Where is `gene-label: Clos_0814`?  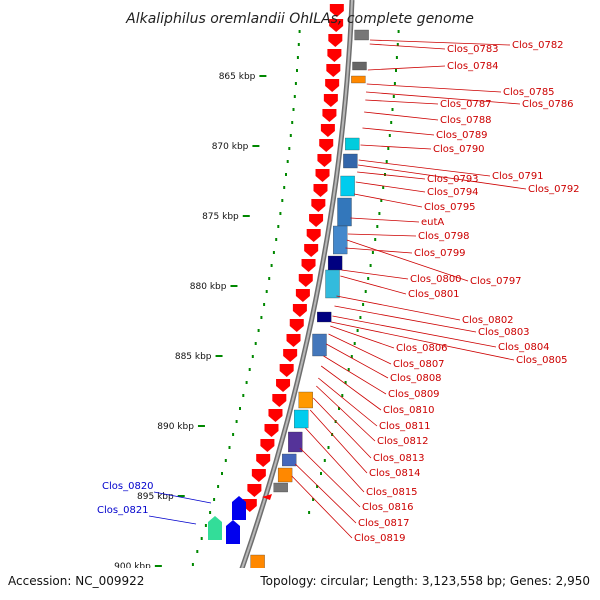 gene-label: Clos_0814 is located at coordinates (395, 473).